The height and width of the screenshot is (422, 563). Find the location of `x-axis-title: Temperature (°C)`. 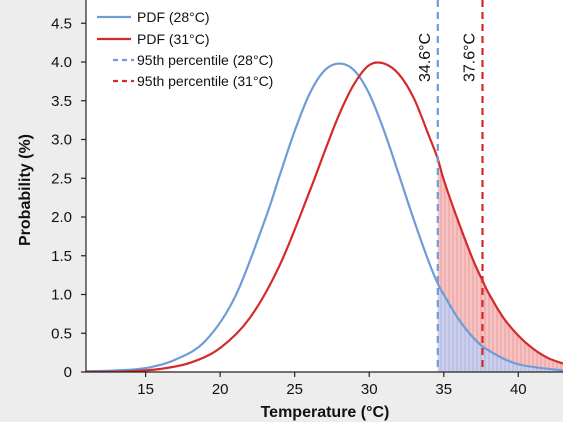

x-axis-title: Temperature (°C) is located at coordinates (325, 412).